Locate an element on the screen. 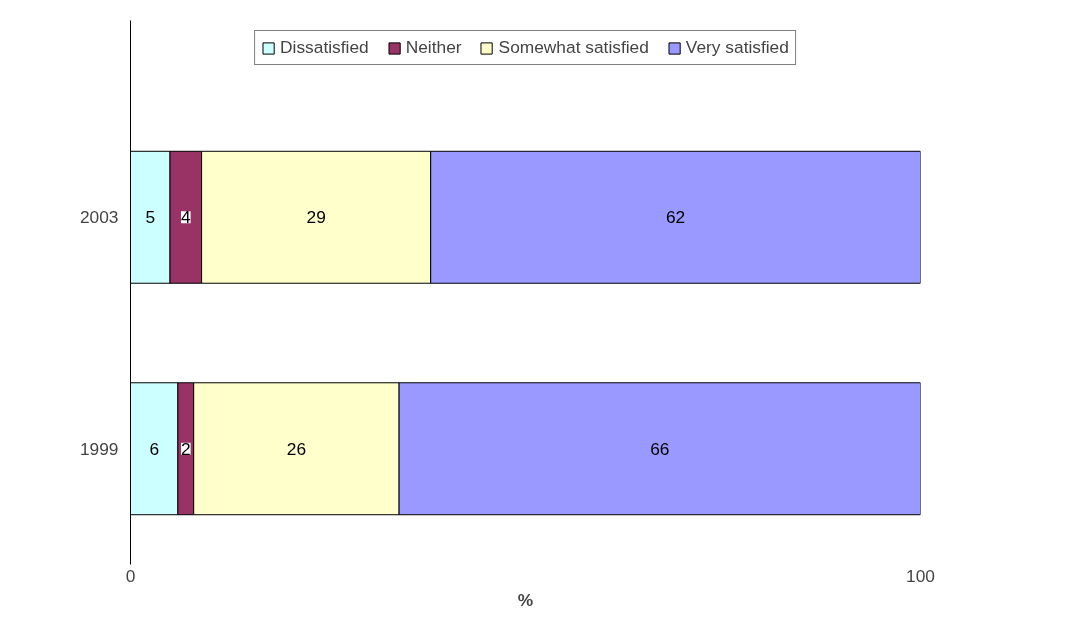 This screenshot has width=1074, height=617. data-label: 26 is located at coordinates (296, 448).